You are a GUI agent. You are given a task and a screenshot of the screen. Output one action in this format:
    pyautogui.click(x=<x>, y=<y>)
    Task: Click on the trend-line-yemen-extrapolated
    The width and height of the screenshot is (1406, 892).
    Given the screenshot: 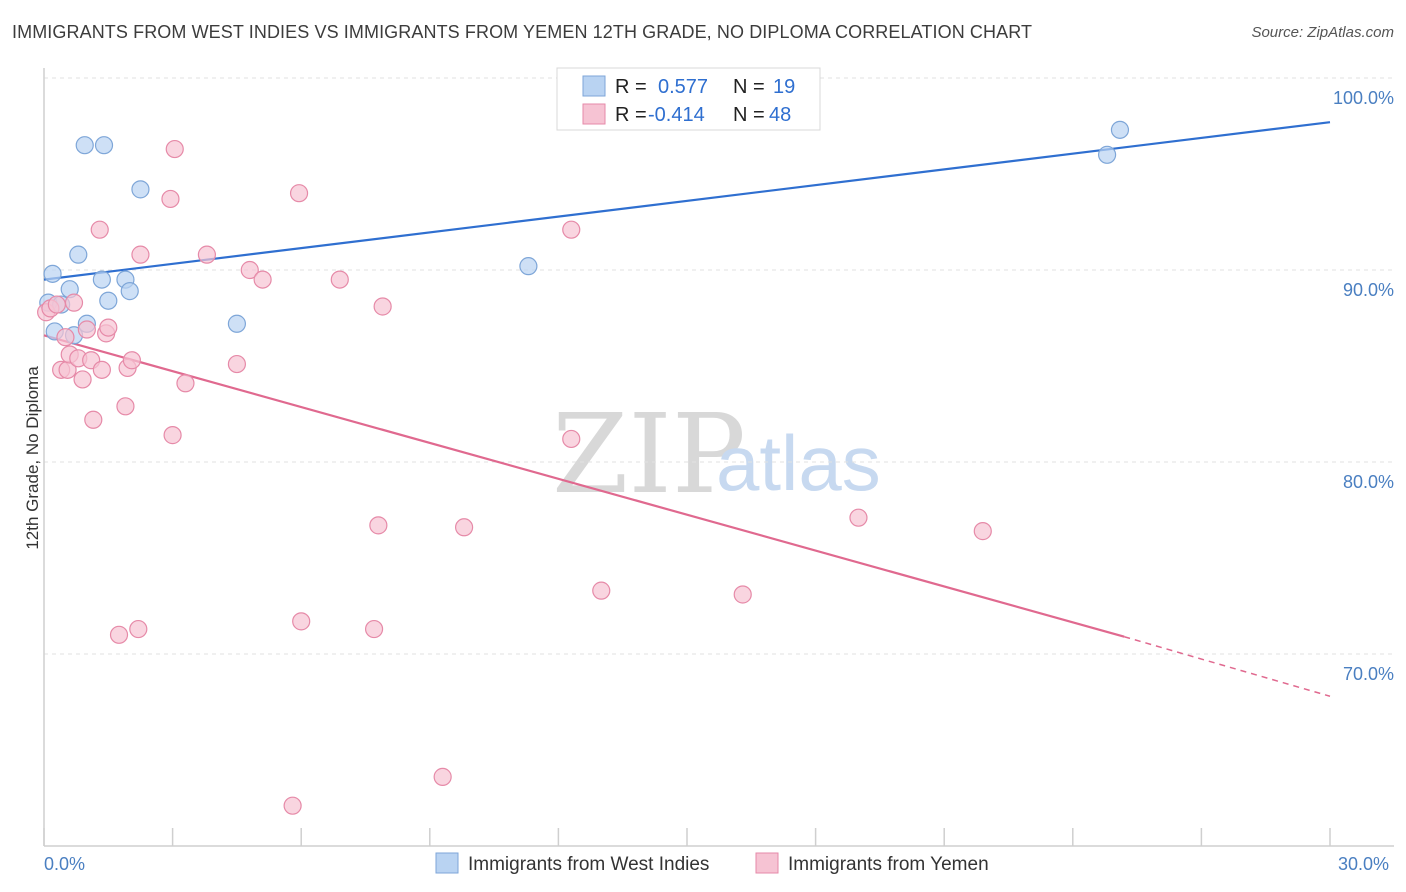 What is the action you would take?
    pyautogui.click(x=1227, y=666)
    